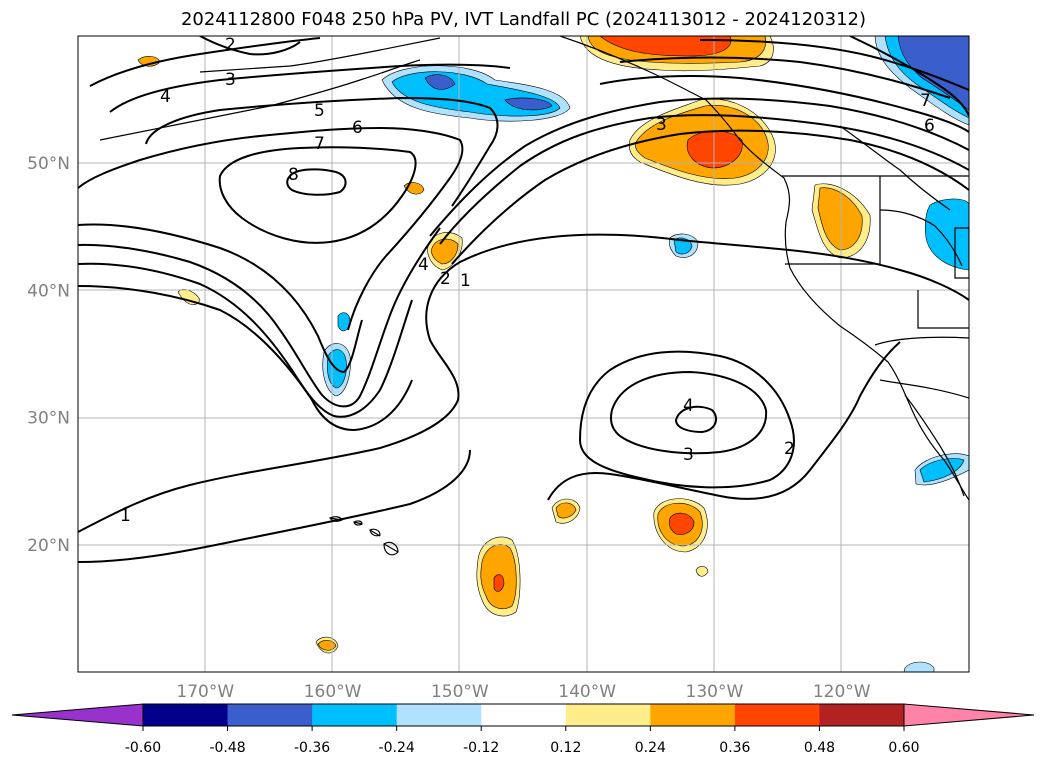 The height and width of the screenshot is (765, 1047). What do you see at coordinates (48, 291) in the screenshot?
I see `latitude-tick-label: 40°N` at bounding box center [48, 291].